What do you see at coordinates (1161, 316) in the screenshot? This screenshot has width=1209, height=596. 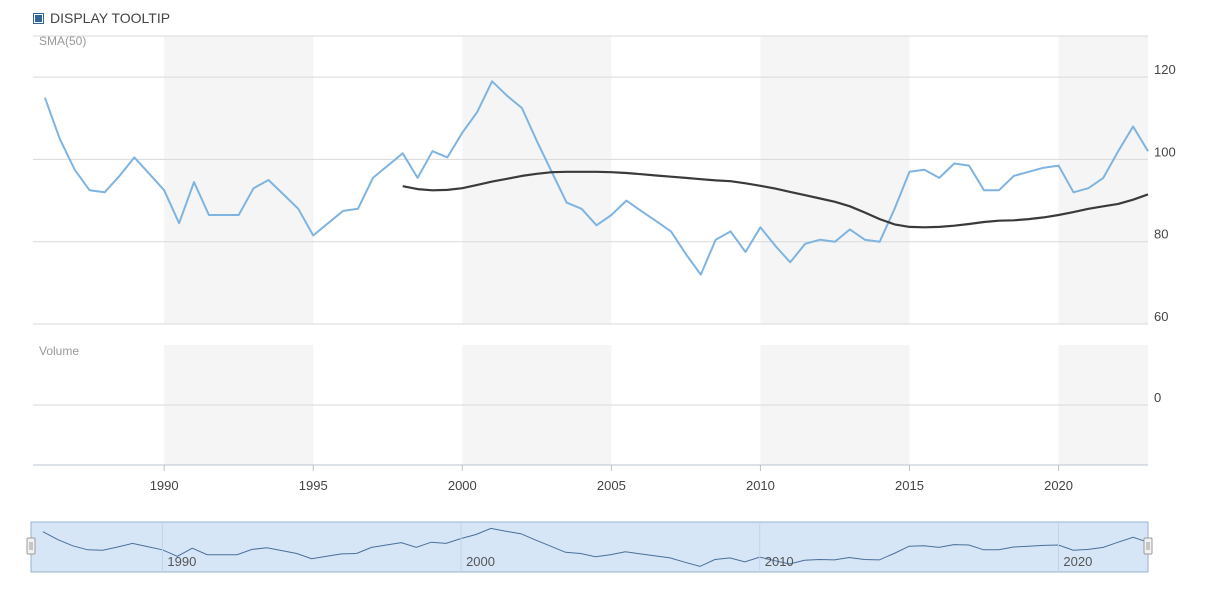 I see `price-y-tick-label: 60` at bounding box center [1161, 316].